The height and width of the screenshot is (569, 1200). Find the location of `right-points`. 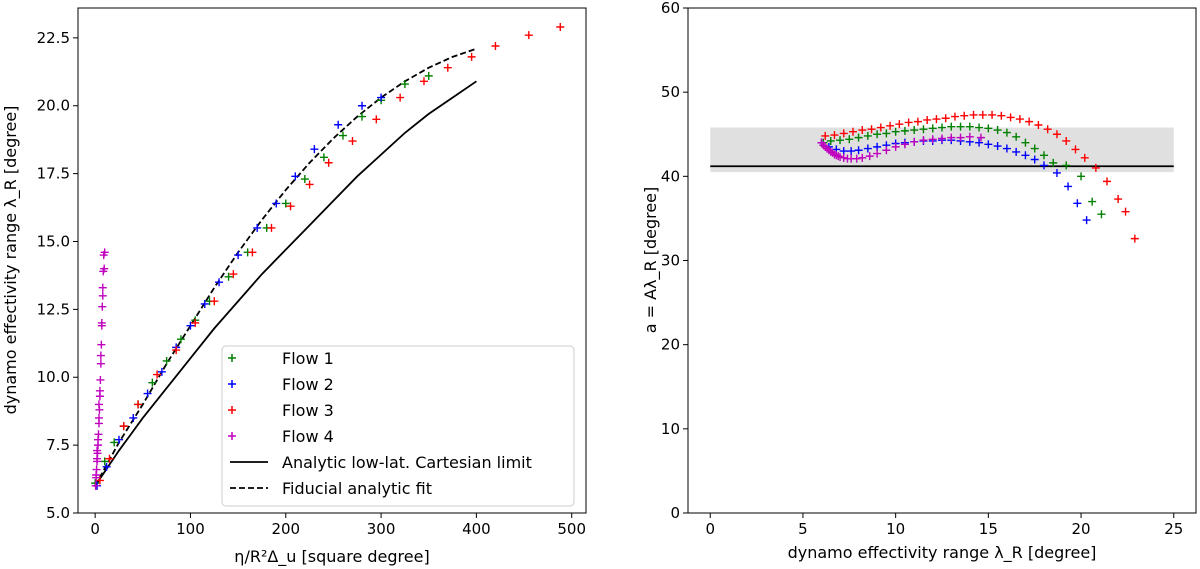

right-points is located at coordinates (978, 176).